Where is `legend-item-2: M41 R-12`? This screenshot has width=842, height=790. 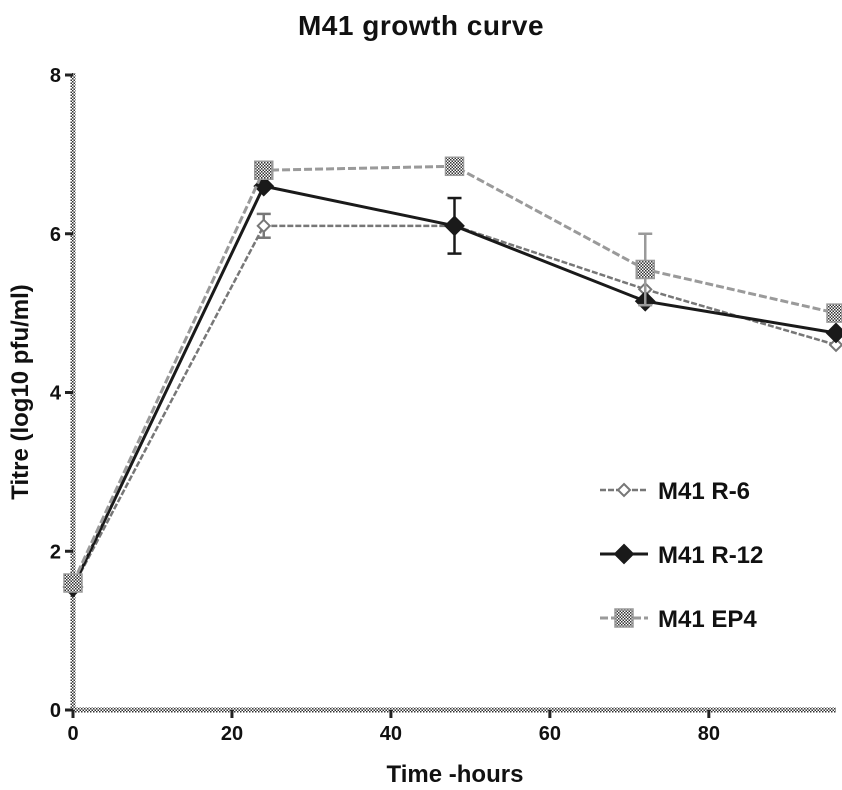
legend-item-2: M41 R-12 is located at coordinates (681, 555).